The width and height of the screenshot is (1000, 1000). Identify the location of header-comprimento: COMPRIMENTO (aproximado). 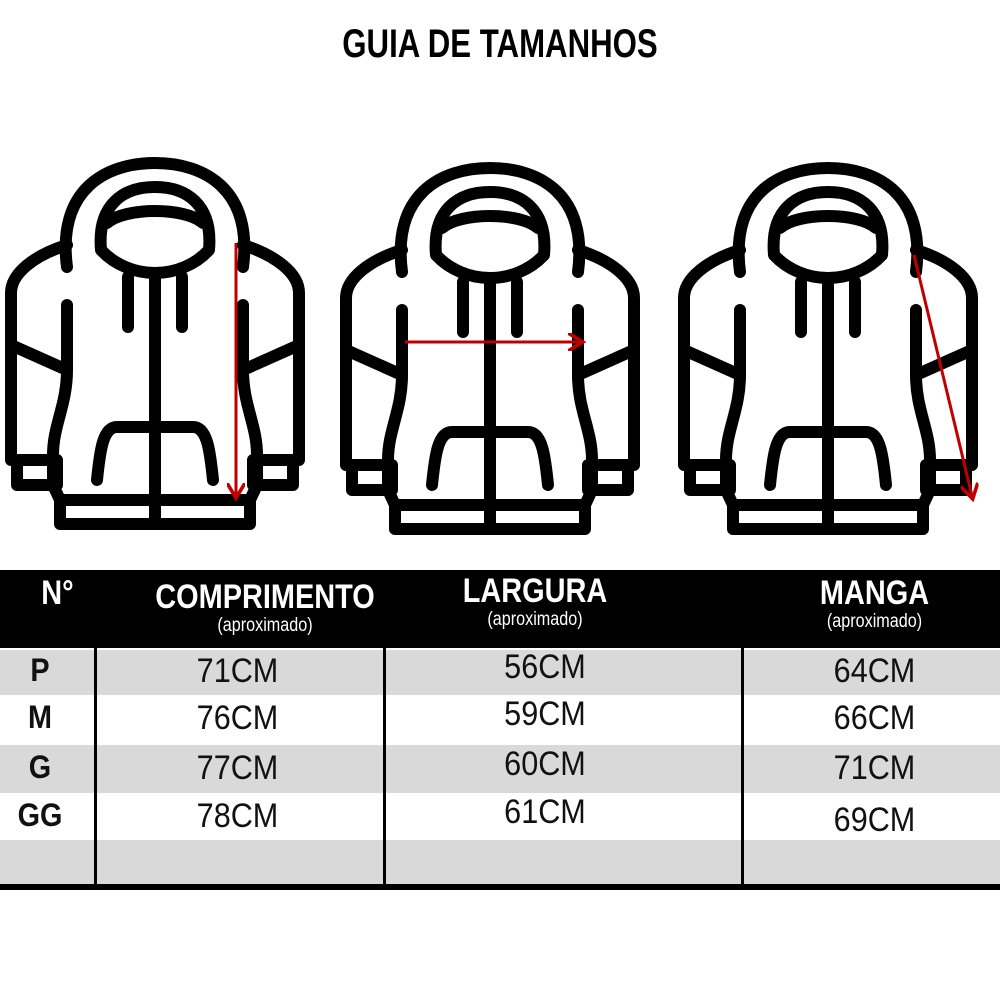
(265, 607).